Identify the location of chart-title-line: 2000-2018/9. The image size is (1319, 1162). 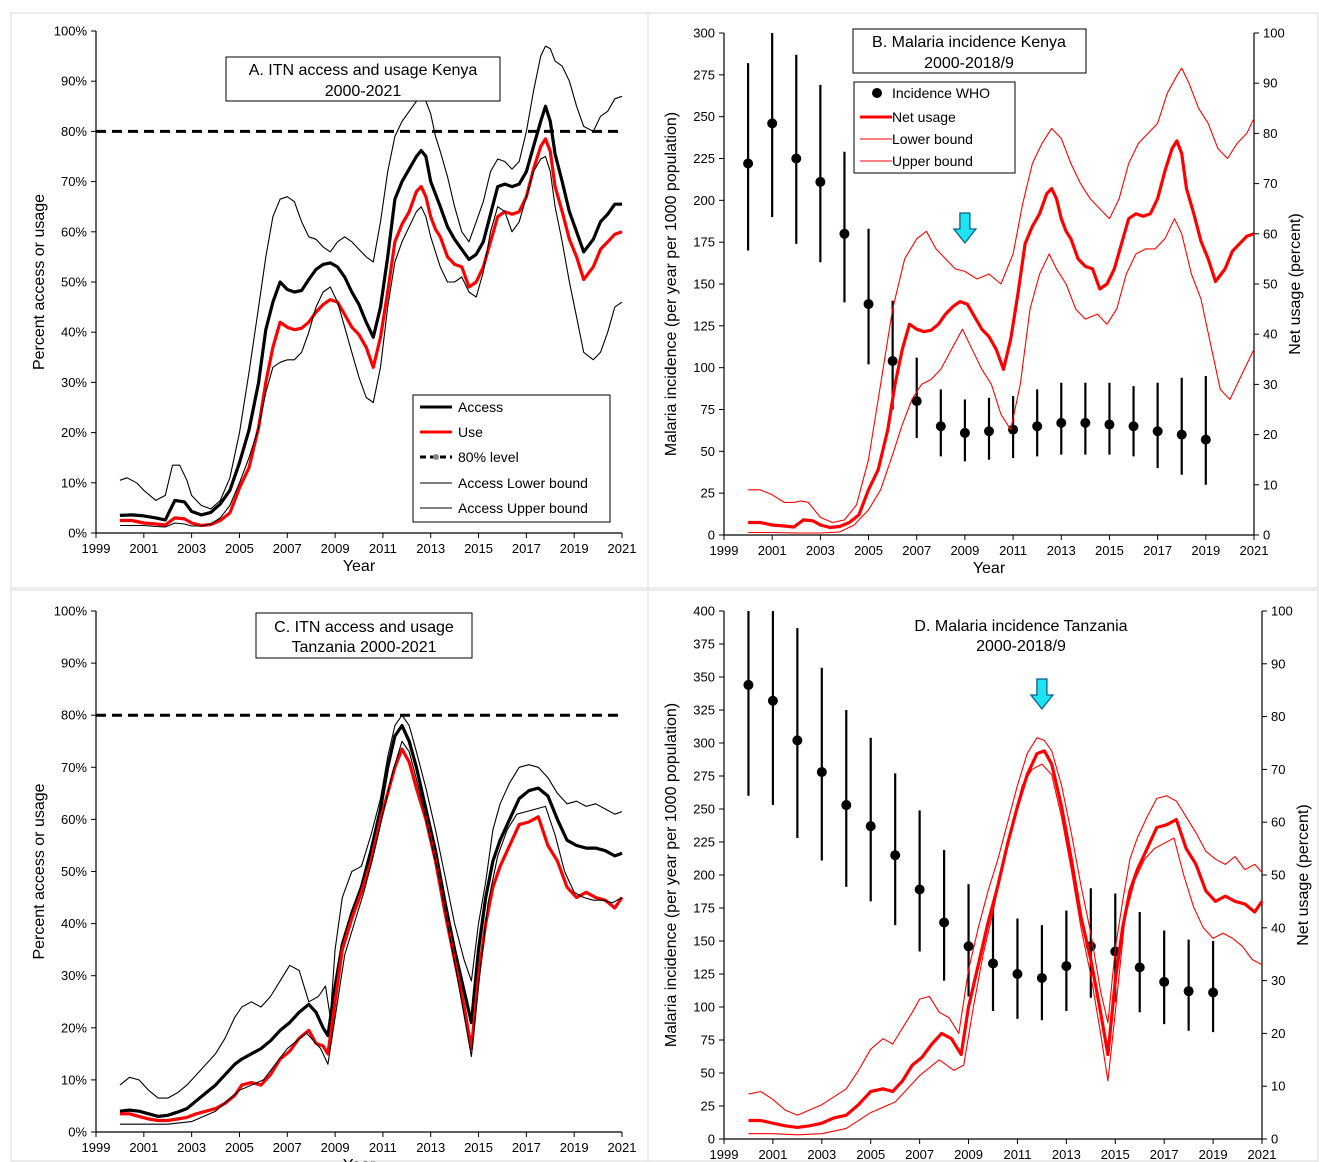
(969, 63).